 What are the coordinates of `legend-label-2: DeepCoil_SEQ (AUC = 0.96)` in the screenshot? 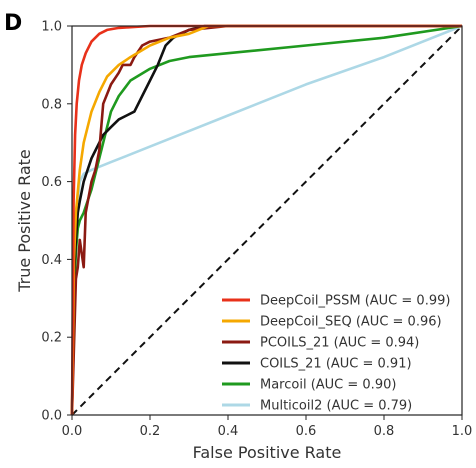 It's located at (351, 322).